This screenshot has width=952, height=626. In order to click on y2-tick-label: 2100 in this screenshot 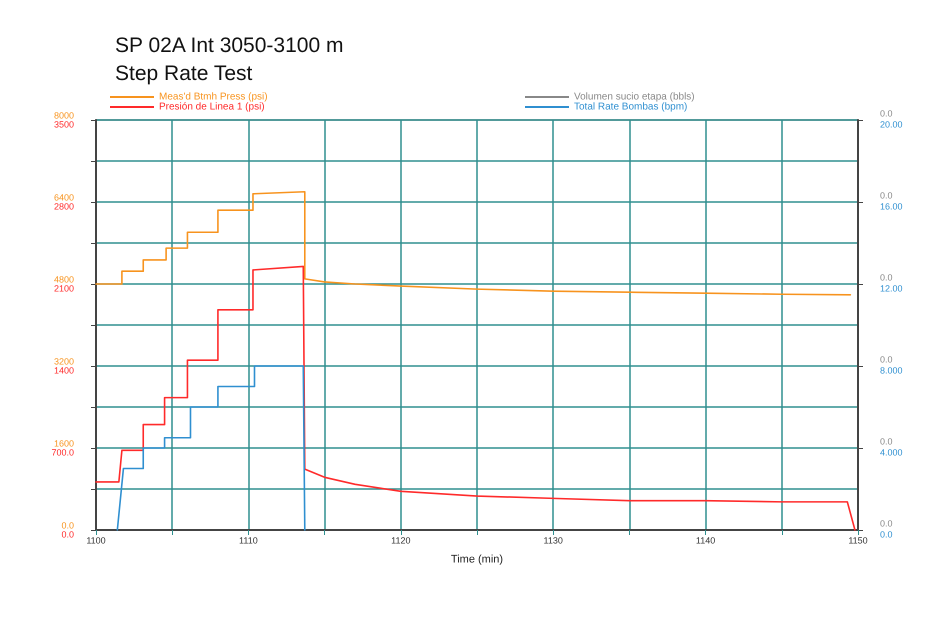, I will do `click(64, 289)`.